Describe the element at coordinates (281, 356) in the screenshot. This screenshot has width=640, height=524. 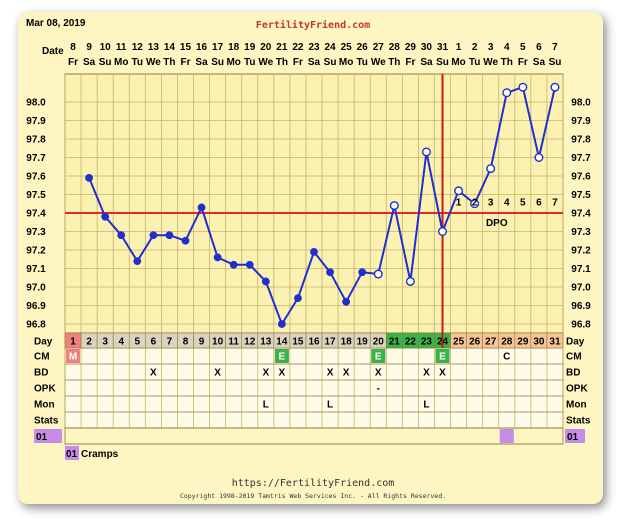
I see `cm-cell` at that location.